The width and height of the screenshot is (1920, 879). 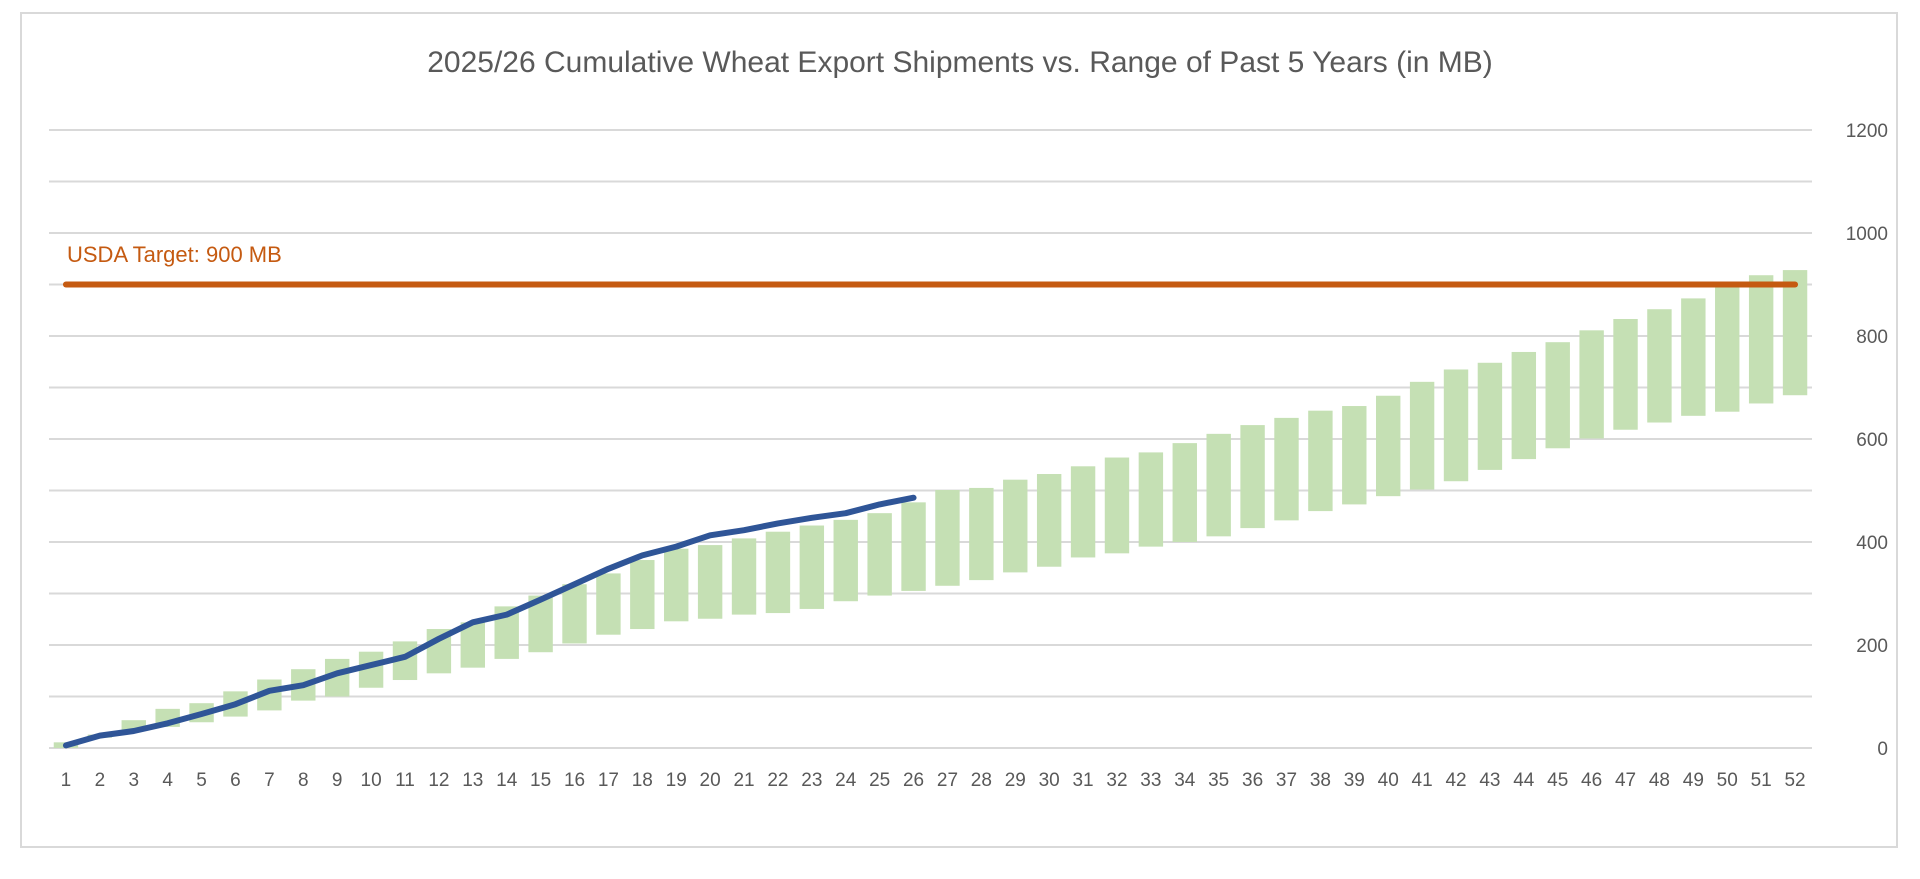 I want to click on x-tick-label: 3, so click(x=133, y=780).